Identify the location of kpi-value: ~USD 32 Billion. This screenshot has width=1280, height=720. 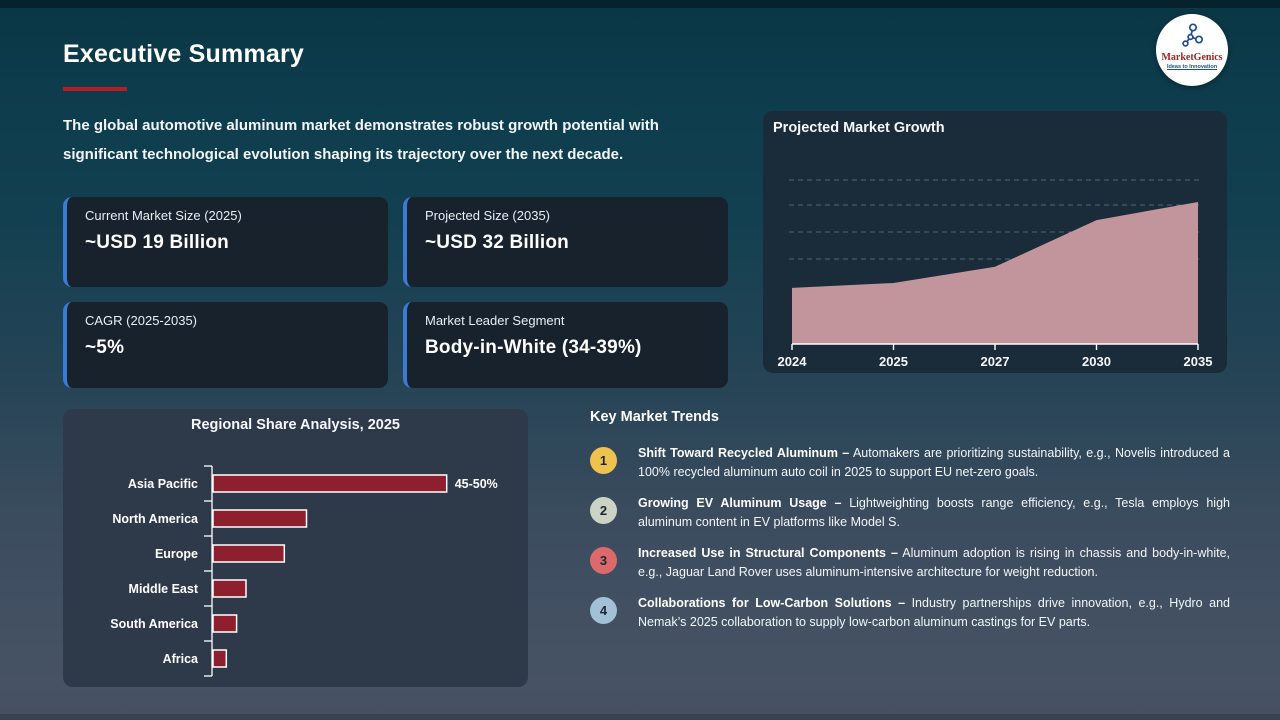
(497, 242).